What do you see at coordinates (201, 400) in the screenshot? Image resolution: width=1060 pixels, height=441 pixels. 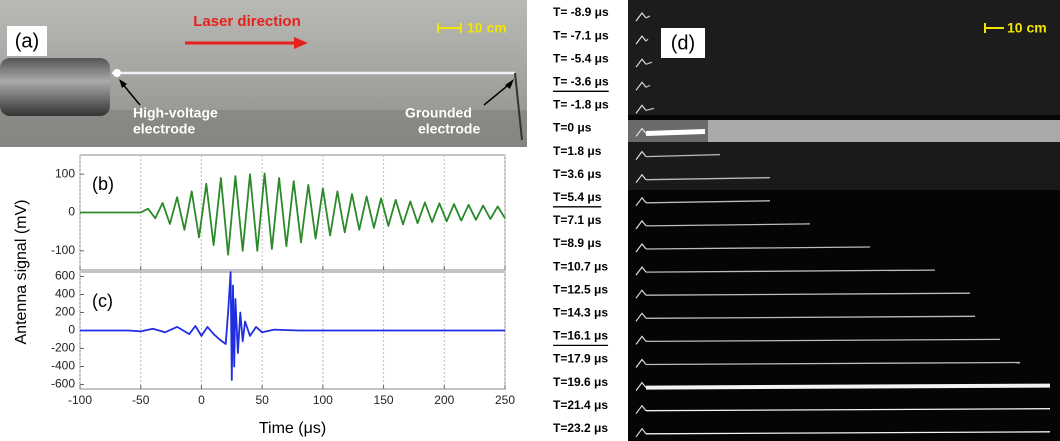 I see `x-tick-label: 0` at bounding box center [201, 400].